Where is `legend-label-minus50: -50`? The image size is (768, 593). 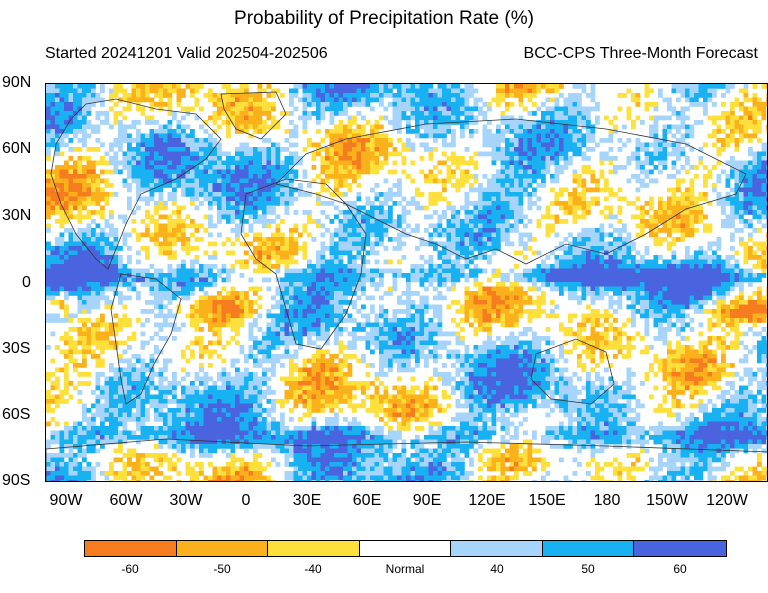
legend-label-minus50: -50 is located at coordinates (222, 569).